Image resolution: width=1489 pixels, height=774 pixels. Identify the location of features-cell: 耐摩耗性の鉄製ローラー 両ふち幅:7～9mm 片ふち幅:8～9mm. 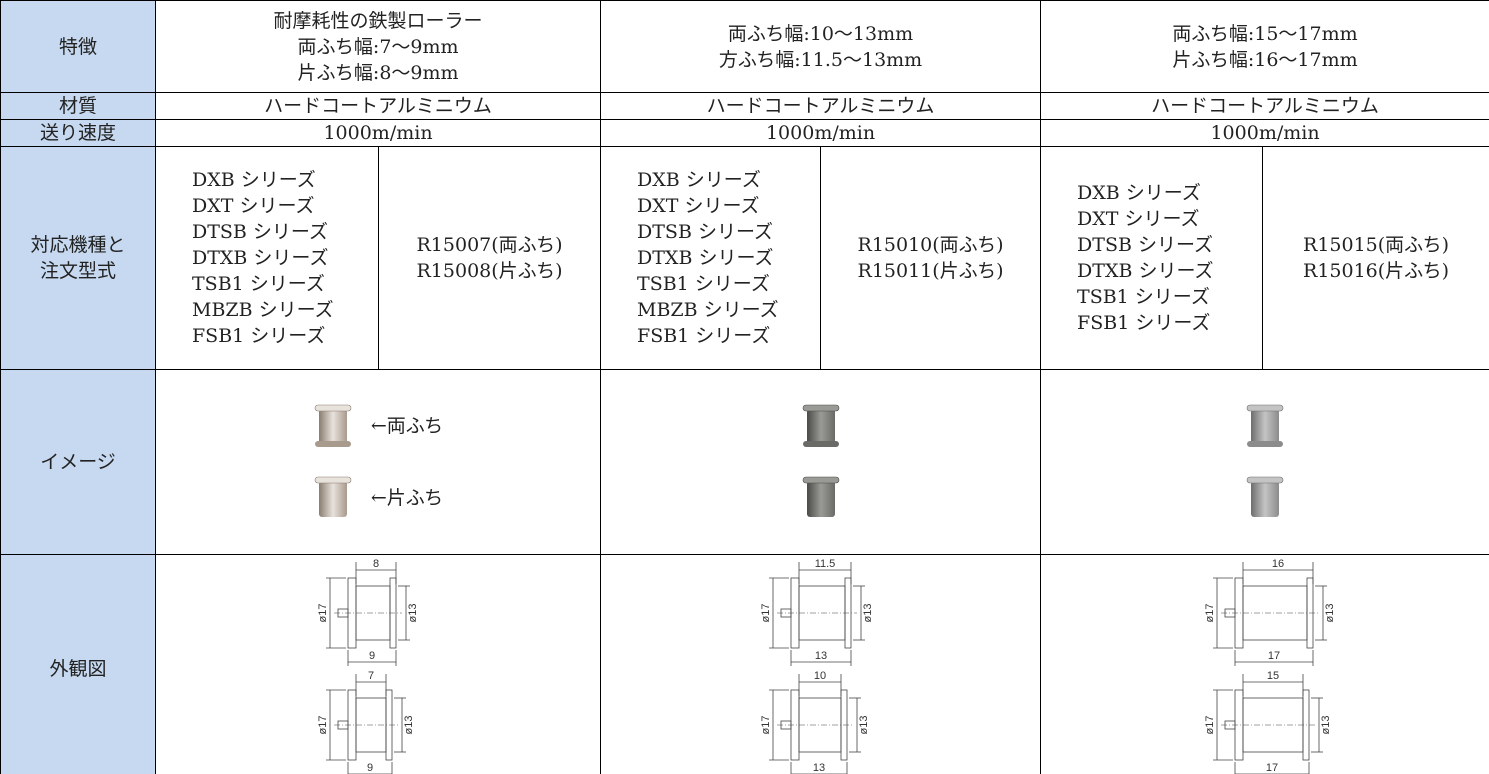
(378, 46).